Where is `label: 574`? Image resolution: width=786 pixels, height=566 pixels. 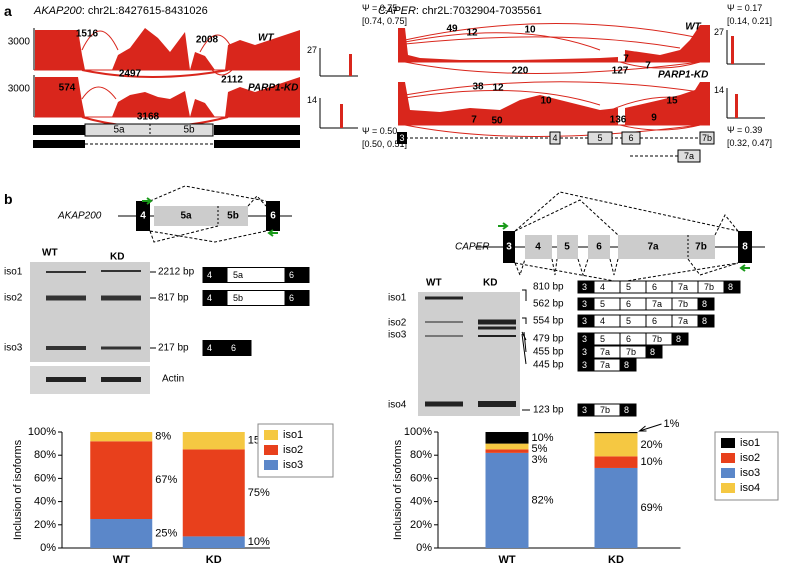
label: 574 is located at coordinates (67, 88).